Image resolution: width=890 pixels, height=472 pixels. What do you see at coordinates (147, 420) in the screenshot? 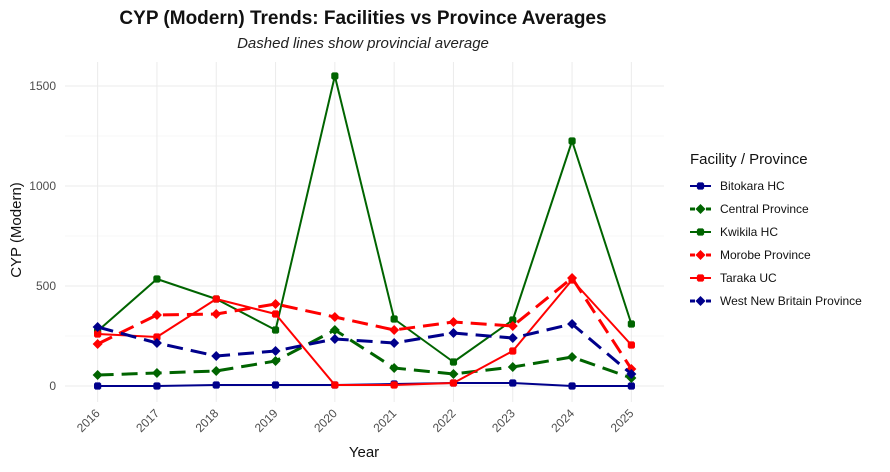
I see `x-tick-label: 2017` at bounding box center [147, 420].